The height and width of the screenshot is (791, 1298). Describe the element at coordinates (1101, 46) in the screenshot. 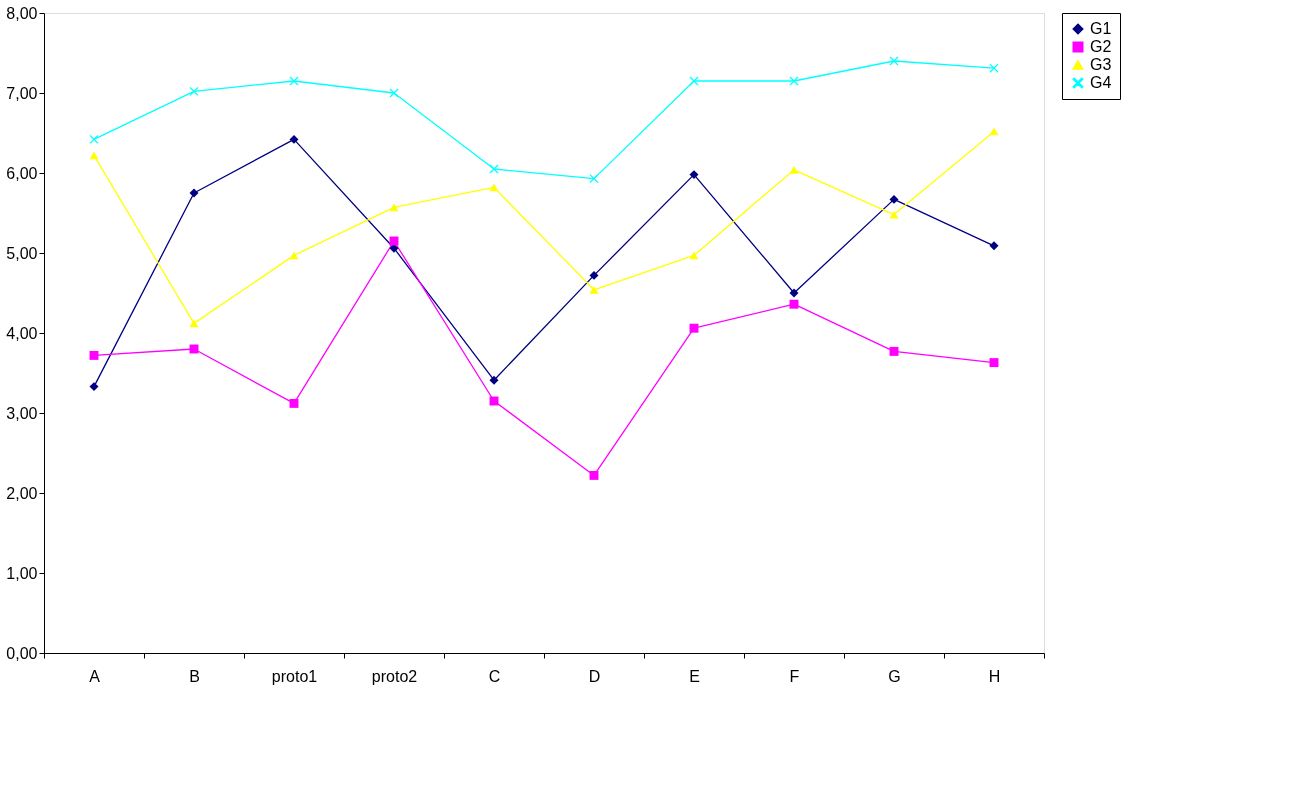

I see `legend-label: G2` at that location.